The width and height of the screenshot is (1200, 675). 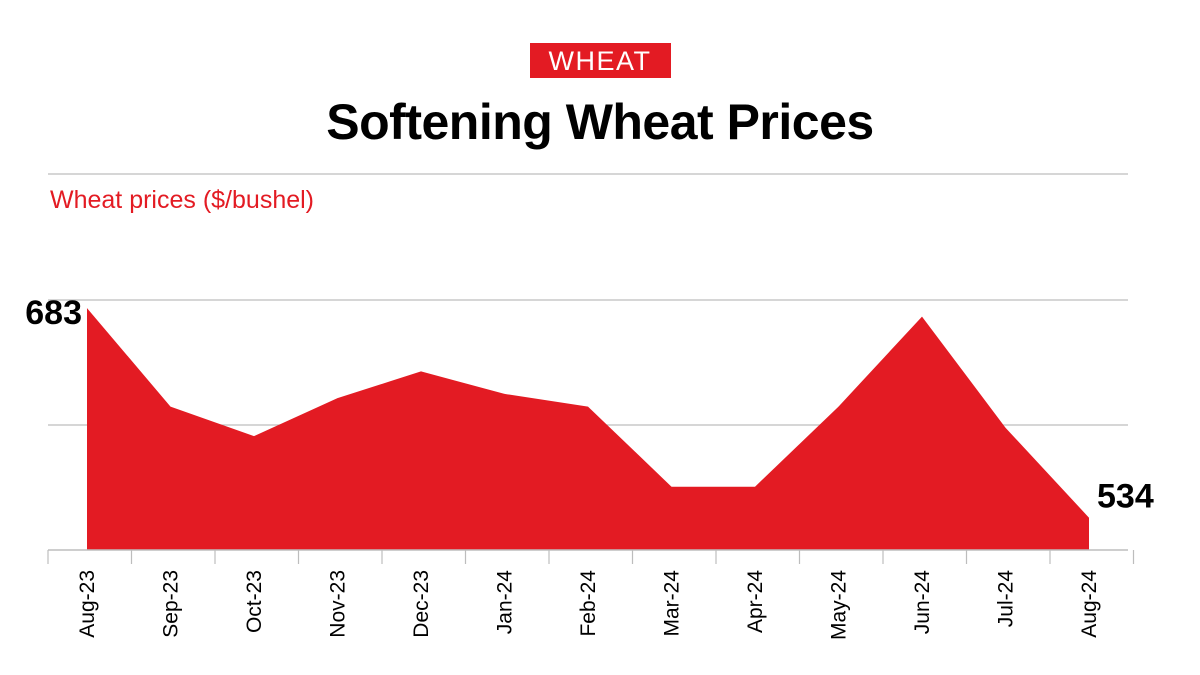 I want to click on x-tick-label: Oct-23, so click(x=254, y=601).